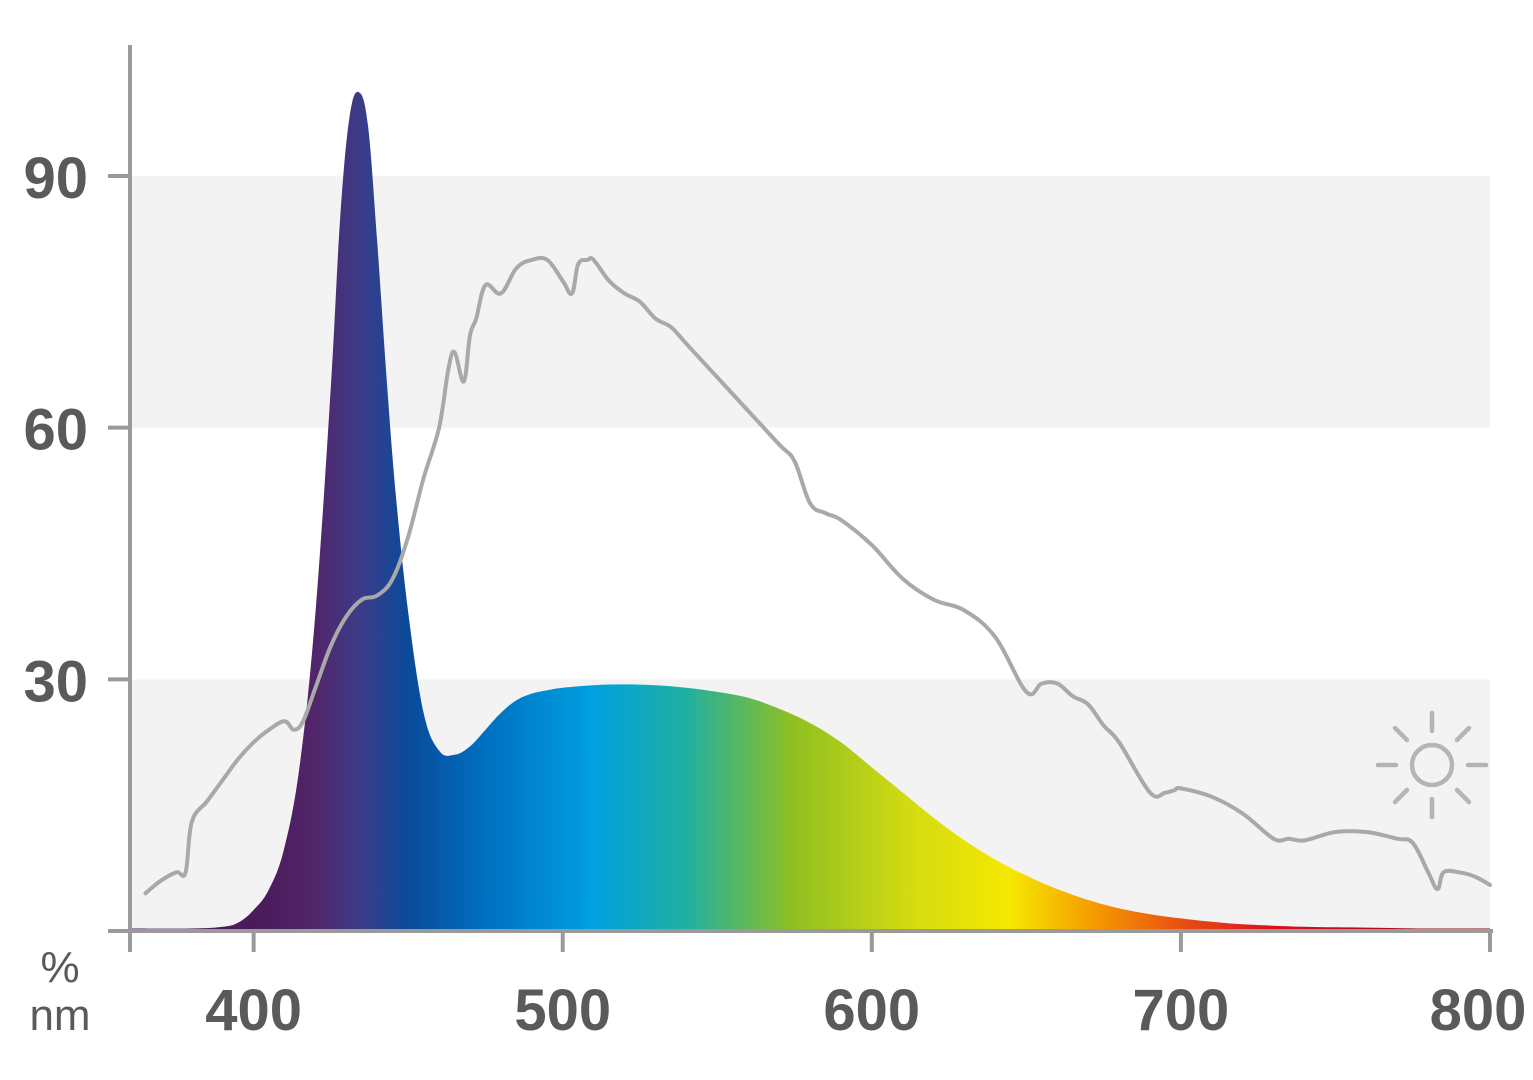 This screenshot has height=1080, width=1533. Describe the element at coordinates (562, 1010) in the screenshot. I see `x-tick-label: 500` at that location.